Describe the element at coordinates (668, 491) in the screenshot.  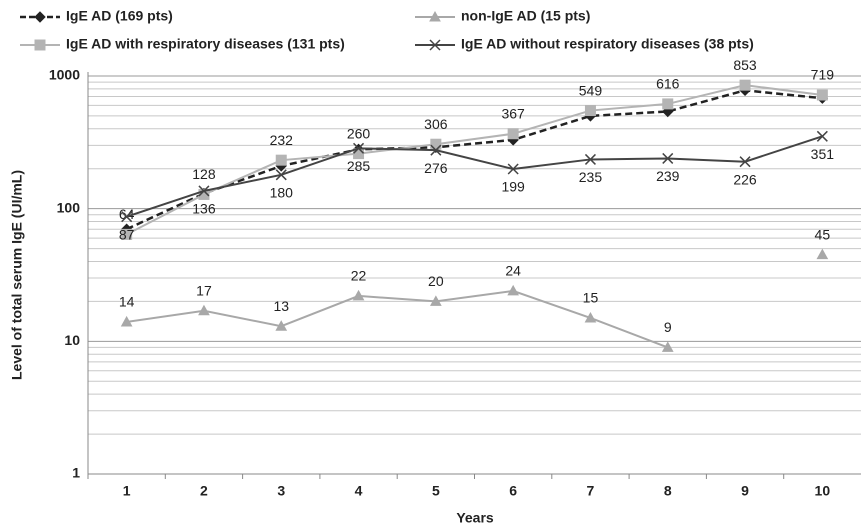
I see `x-tick-label: 8` at that location.